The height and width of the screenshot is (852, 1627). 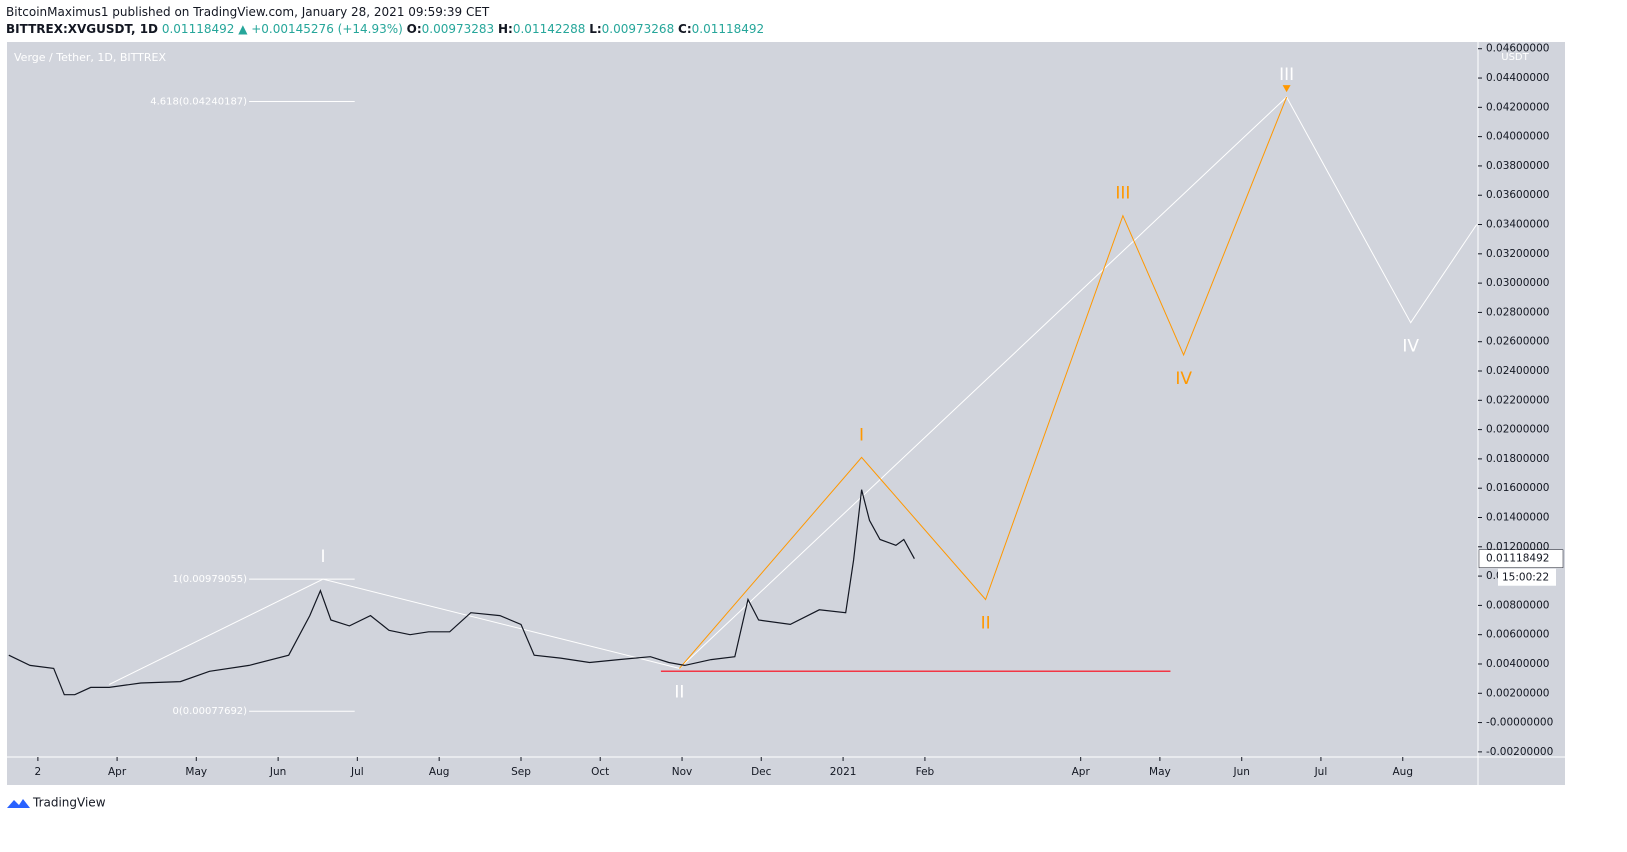 What do you see at coordinates (1517, 664) in the screenshot?
I see `y-tick-label: 0.00400000` at bounding box center [1517, 664].